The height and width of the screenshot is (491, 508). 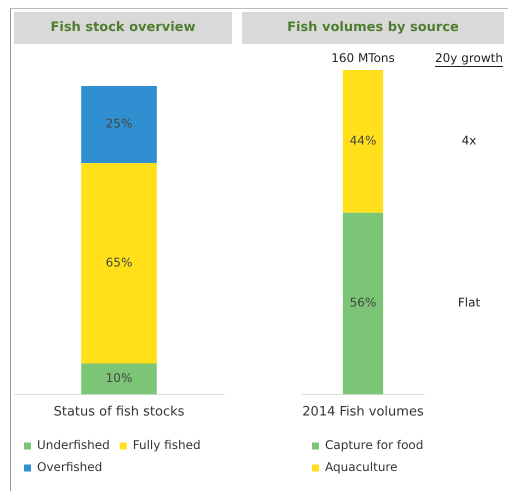 I want to click on text: 4x, so click(x=469, y=140).